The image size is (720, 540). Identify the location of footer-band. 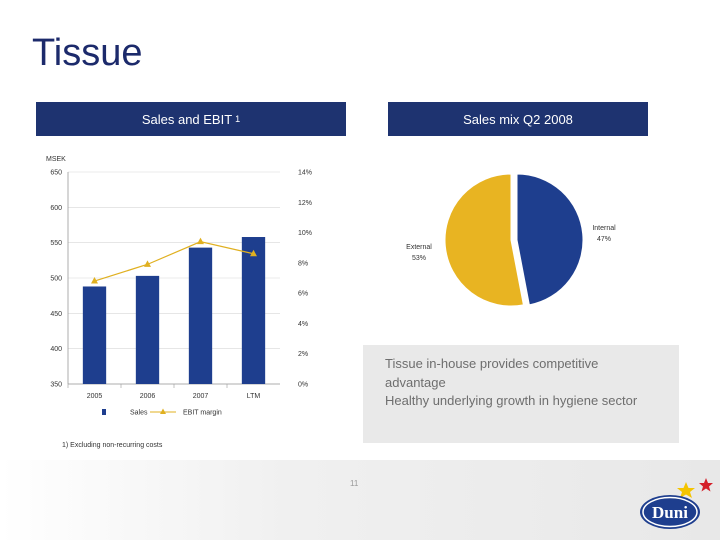
(360, 500).